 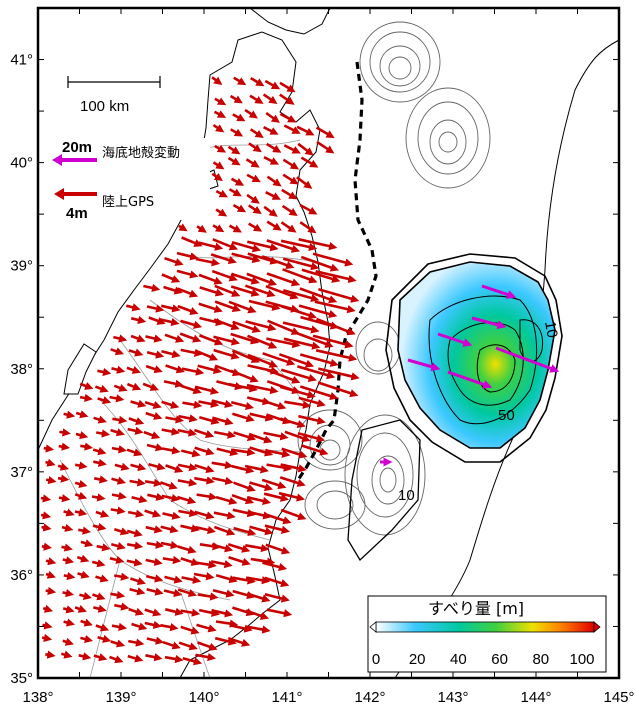 I want to click on slip-outer-contour, so click(x=474, y=358).